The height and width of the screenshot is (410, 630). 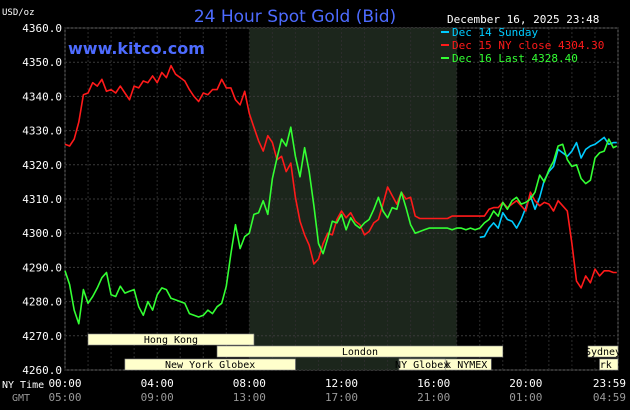 What do you see at coordinates (64, 383) in the screenshot?
I see `x-tick-label-ny: 00:00` at bounding box center [64, 383].